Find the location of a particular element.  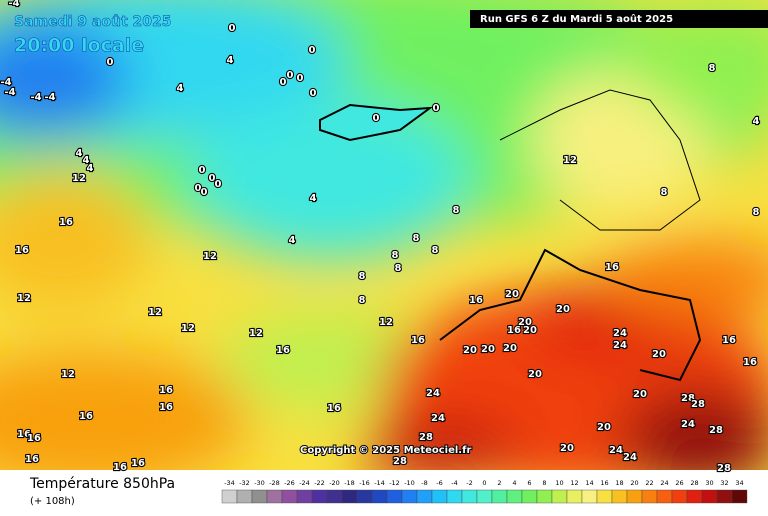

scale-label: 28 is located at coordinates (694, 483).